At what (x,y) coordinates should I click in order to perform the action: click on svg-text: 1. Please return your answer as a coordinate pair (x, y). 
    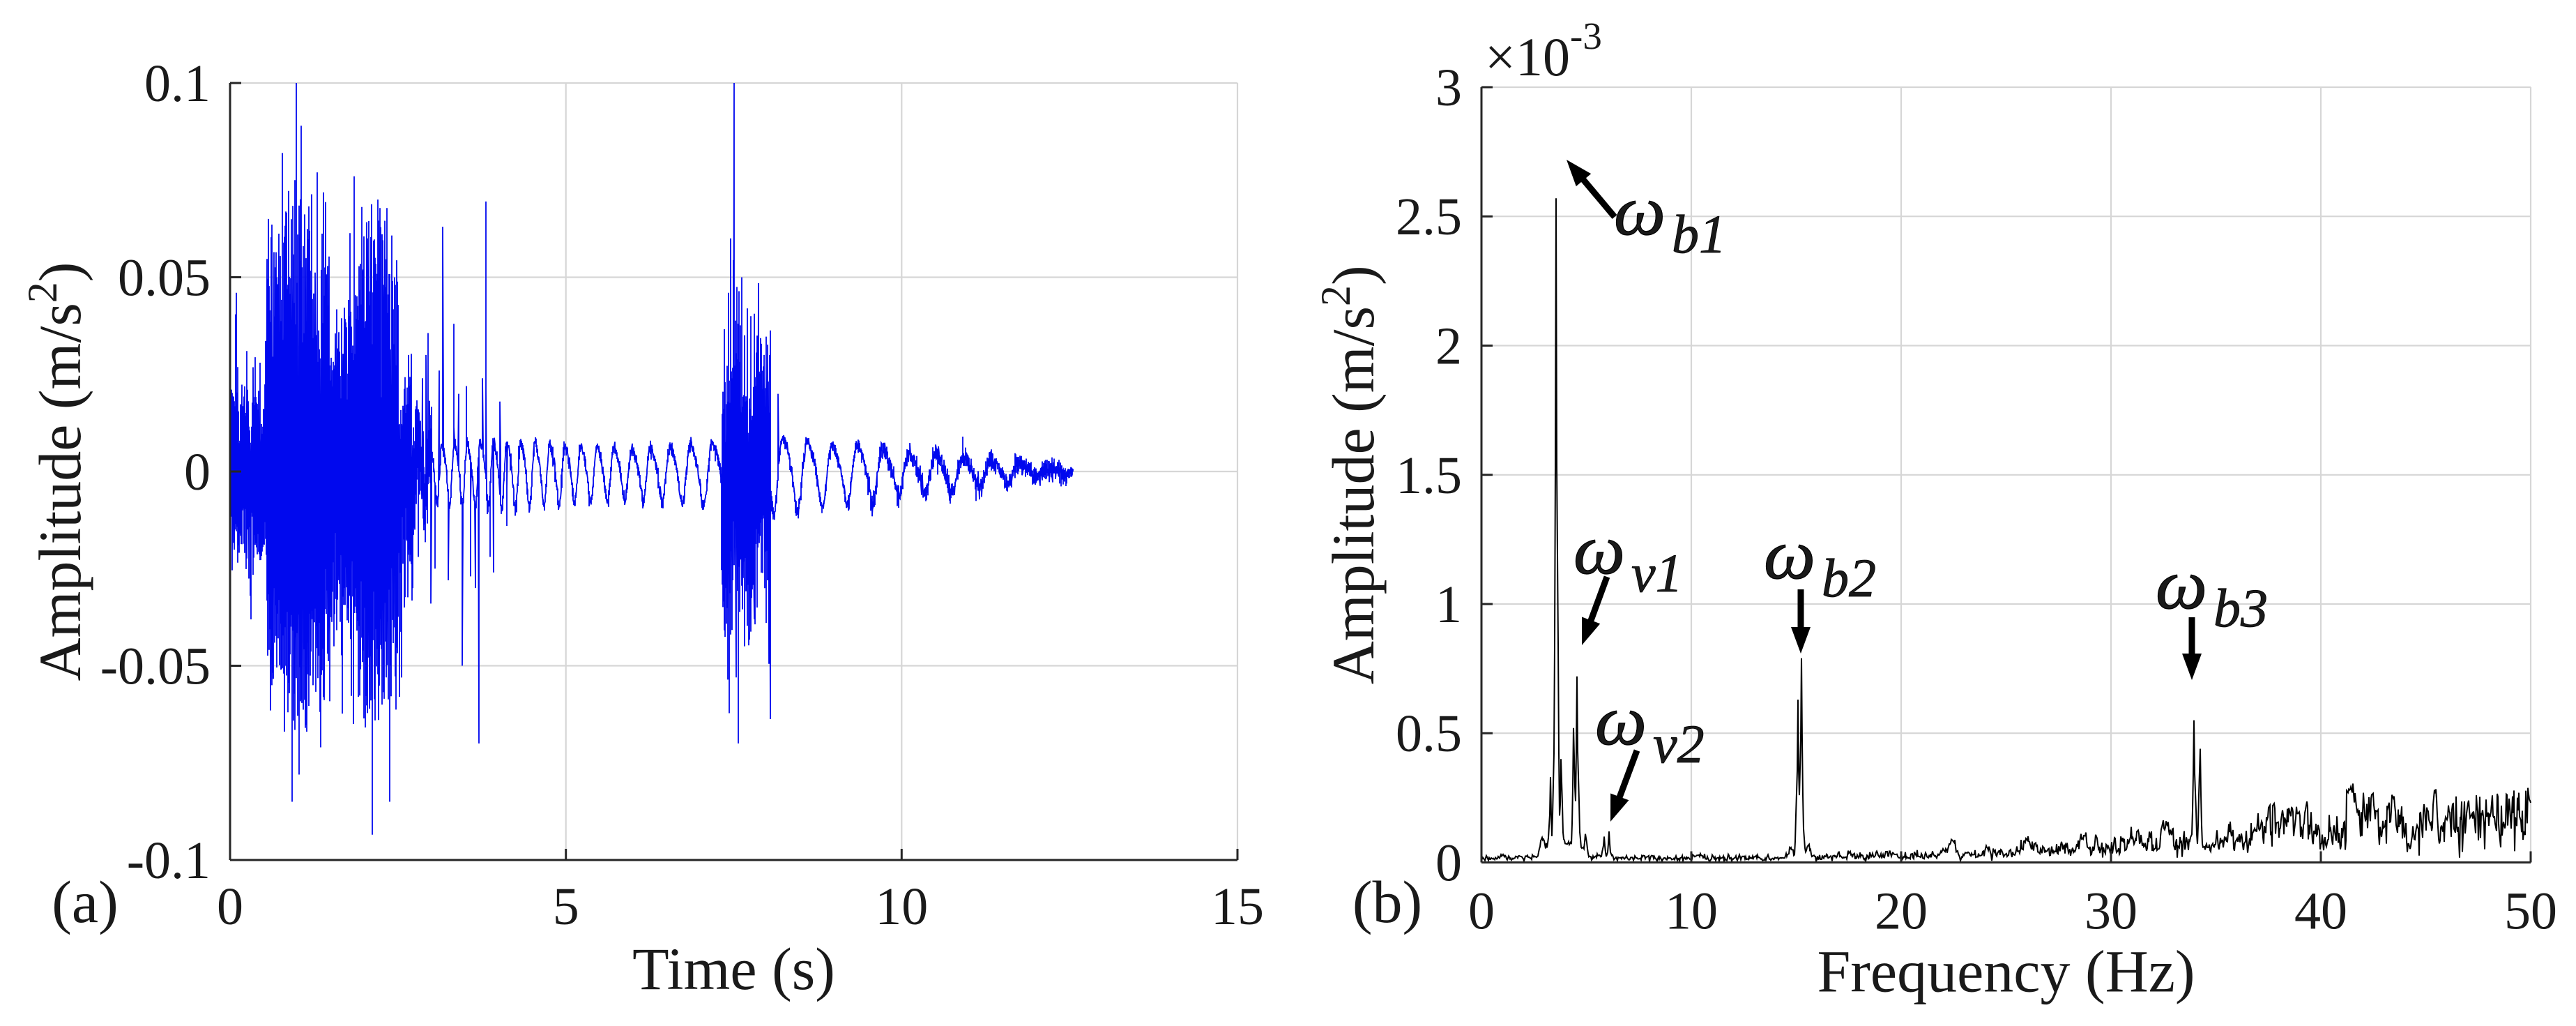
    Looking at the image, I should click on (1449, 604).